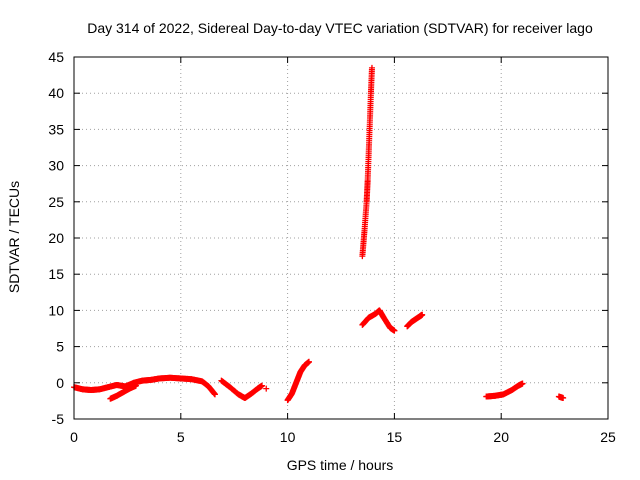 The height and width of the screenshot is (480, 640). I want to click on y-tick-label: 15, so click(56, 274).